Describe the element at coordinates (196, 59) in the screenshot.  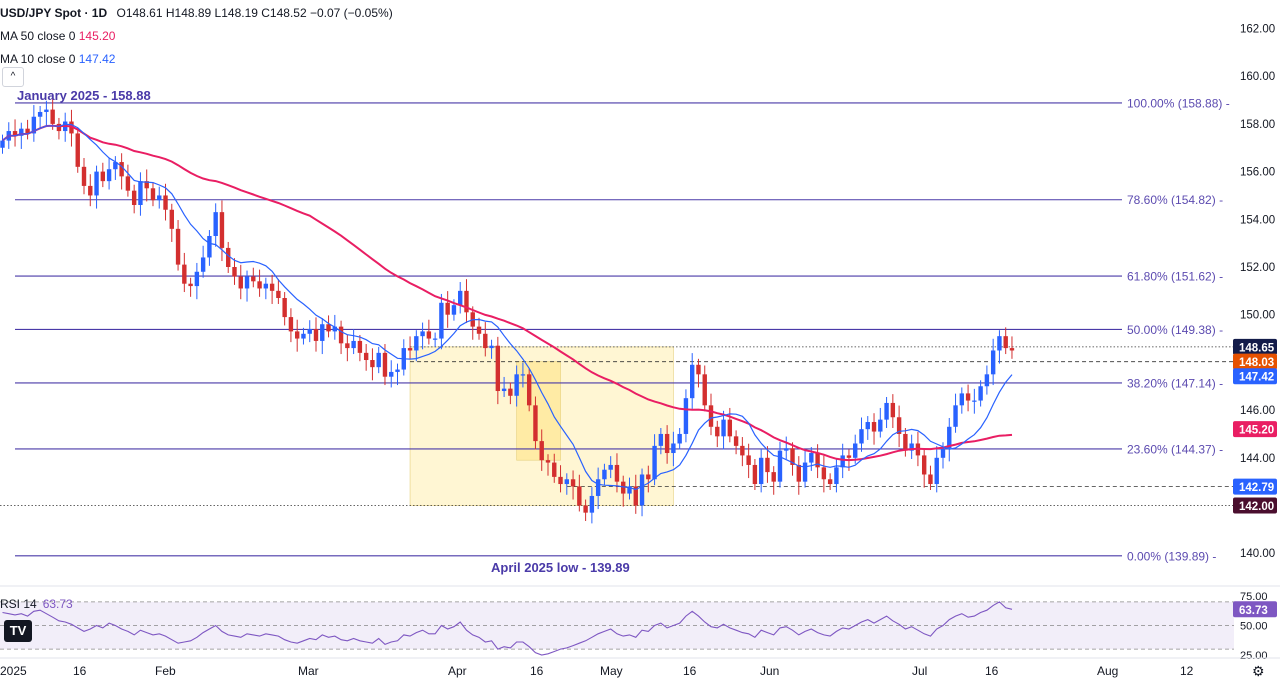
I see `legend-ma10-row: MA 10 close 0 147.42` at that location.